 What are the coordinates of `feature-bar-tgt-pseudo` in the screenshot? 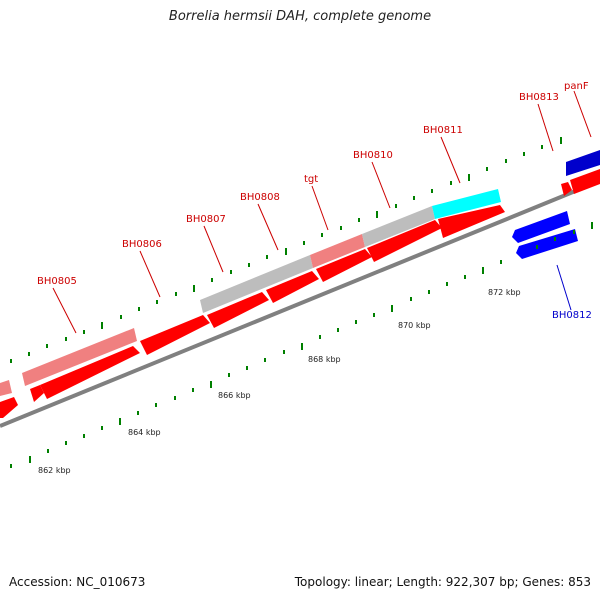 It's located at (337, 251).